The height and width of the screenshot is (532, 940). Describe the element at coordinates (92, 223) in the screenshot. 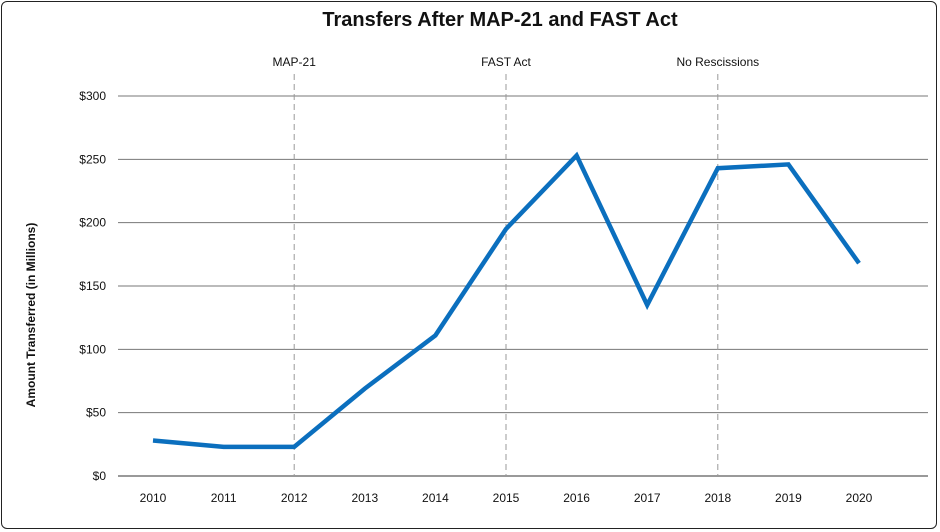

I see `y-tick-label: $200` at that location.